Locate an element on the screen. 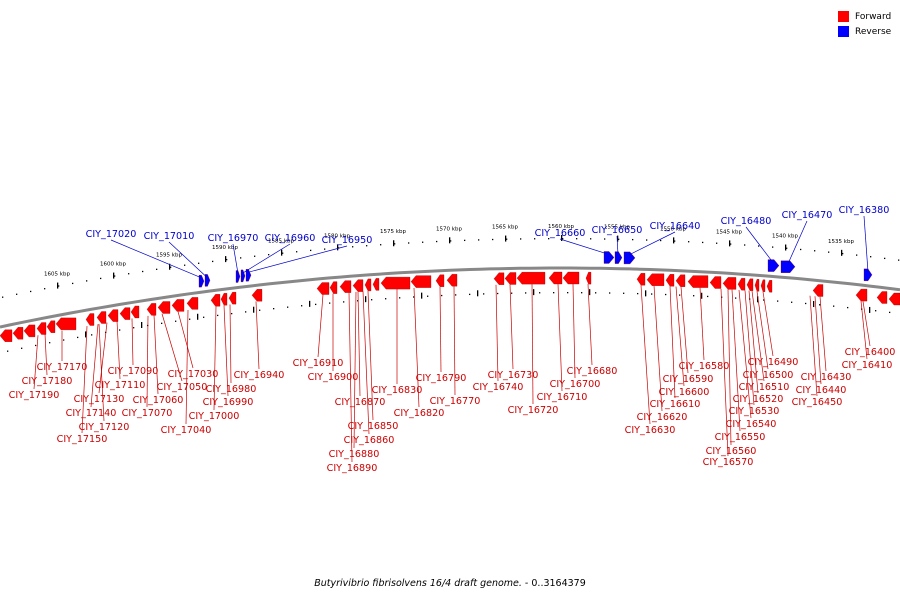 This screenshot has width=900, height=600. gene-label: CIY_16650 is located at coordinates (617, 230).